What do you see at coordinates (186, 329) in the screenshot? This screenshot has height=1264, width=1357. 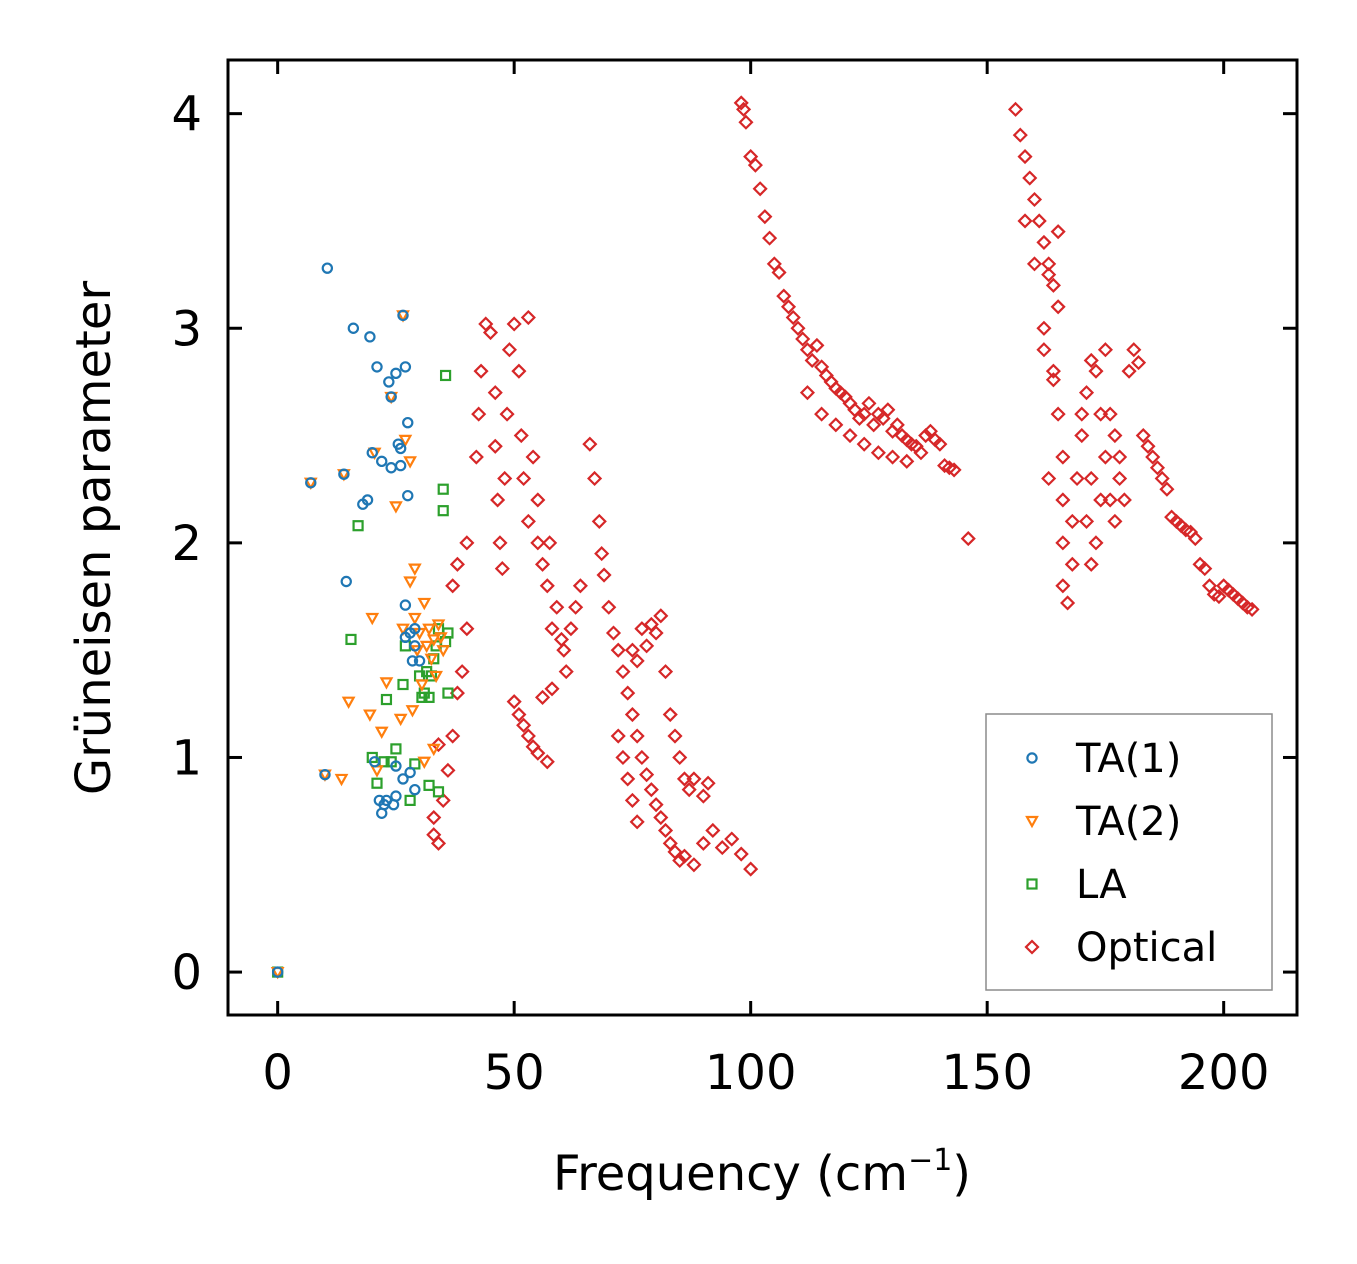 I see `y-tick-label: 3` at bounding box center [186, 329].